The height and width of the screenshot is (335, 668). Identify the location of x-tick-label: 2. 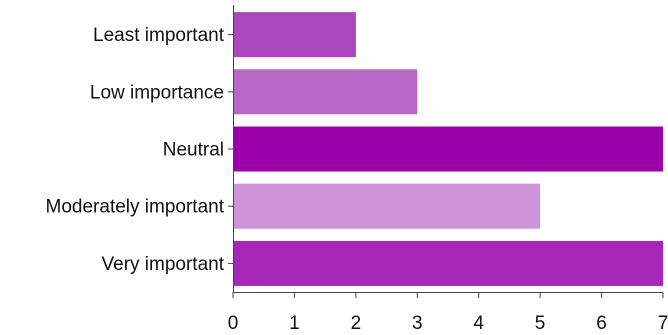
(356, 323).